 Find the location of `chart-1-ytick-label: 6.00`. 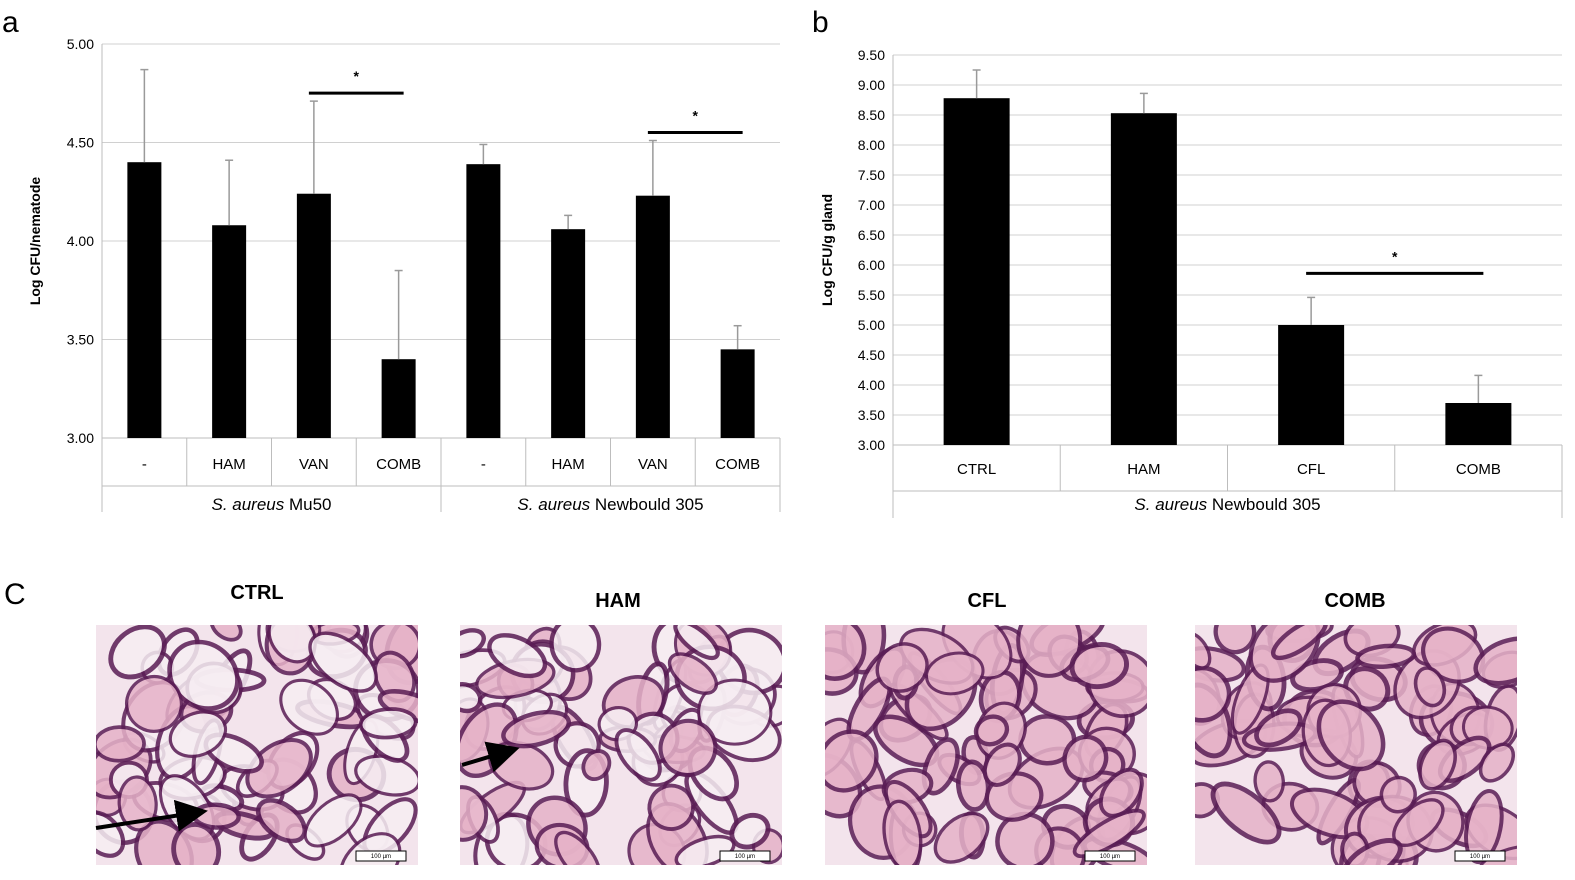

chart-1-ytick-label: 6.00 is located at coordinates (871, 265).